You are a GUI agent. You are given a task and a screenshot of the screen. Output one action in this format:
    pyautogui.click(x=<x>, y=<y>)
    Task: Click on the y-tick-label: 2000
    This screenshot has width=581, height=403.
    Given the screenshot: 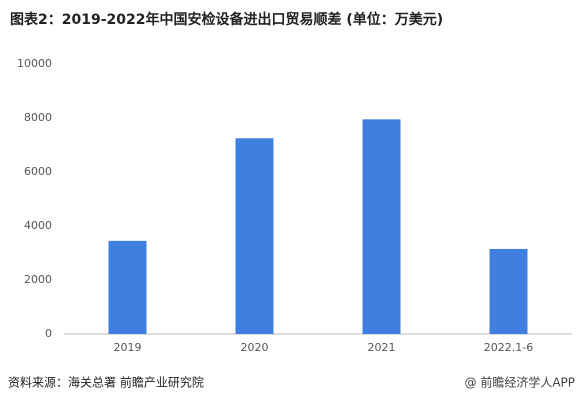 What is the action you would take?
    pyautogui.click(x=38, y=279)
    